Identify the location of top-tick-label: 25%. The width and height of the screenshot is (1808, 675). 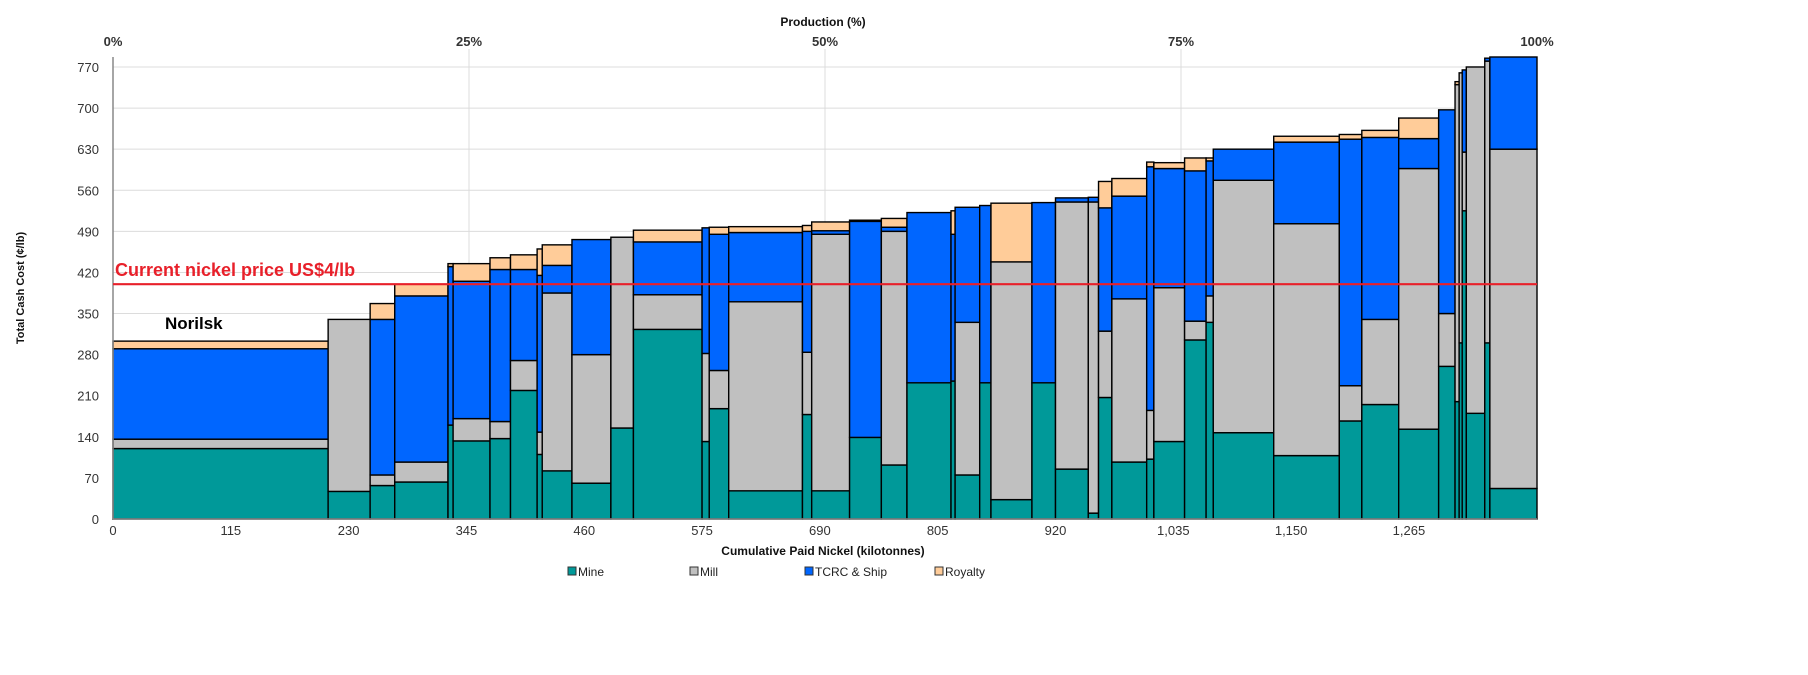
(469, 41).